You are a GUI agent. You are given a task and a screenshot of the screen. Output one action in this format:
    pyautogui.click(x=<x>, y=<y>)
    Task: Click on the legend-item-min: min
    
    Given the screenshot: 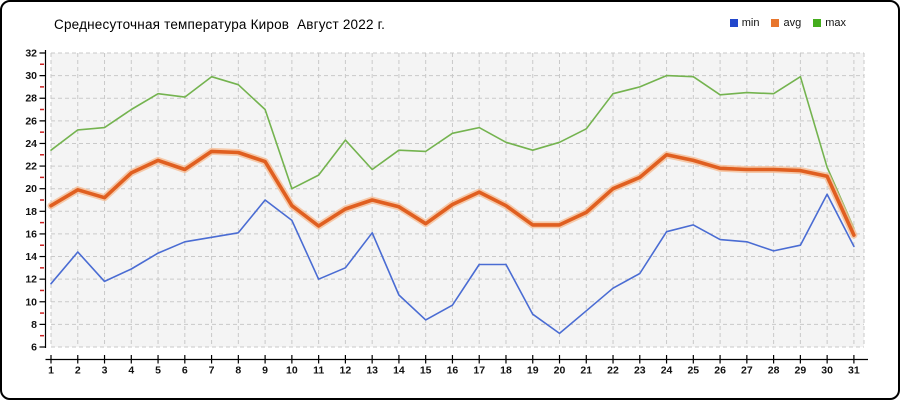 What is the action you would take?
    pyautogui.click(x=744, y=23)
    